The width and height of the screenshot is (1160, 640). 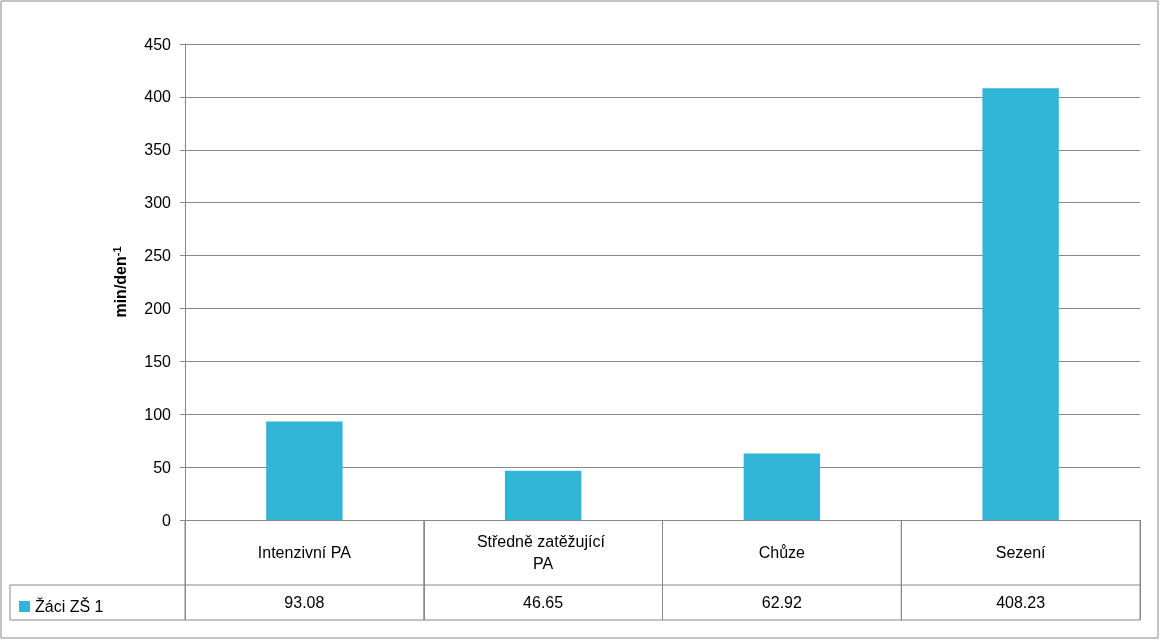 I want to click on data-label: 408.23, so click(x=1021, y=602).